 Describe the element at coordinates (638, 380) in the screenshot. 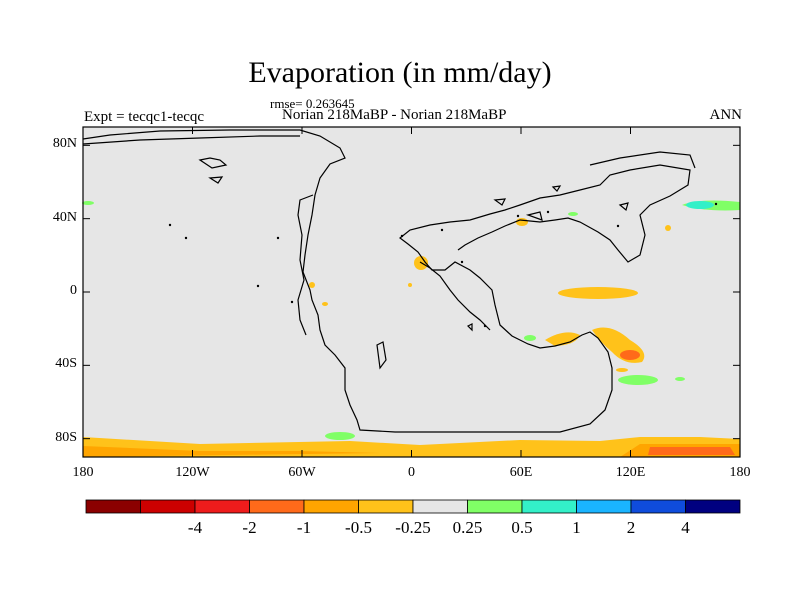

I see `green-patch-mid` at that location.